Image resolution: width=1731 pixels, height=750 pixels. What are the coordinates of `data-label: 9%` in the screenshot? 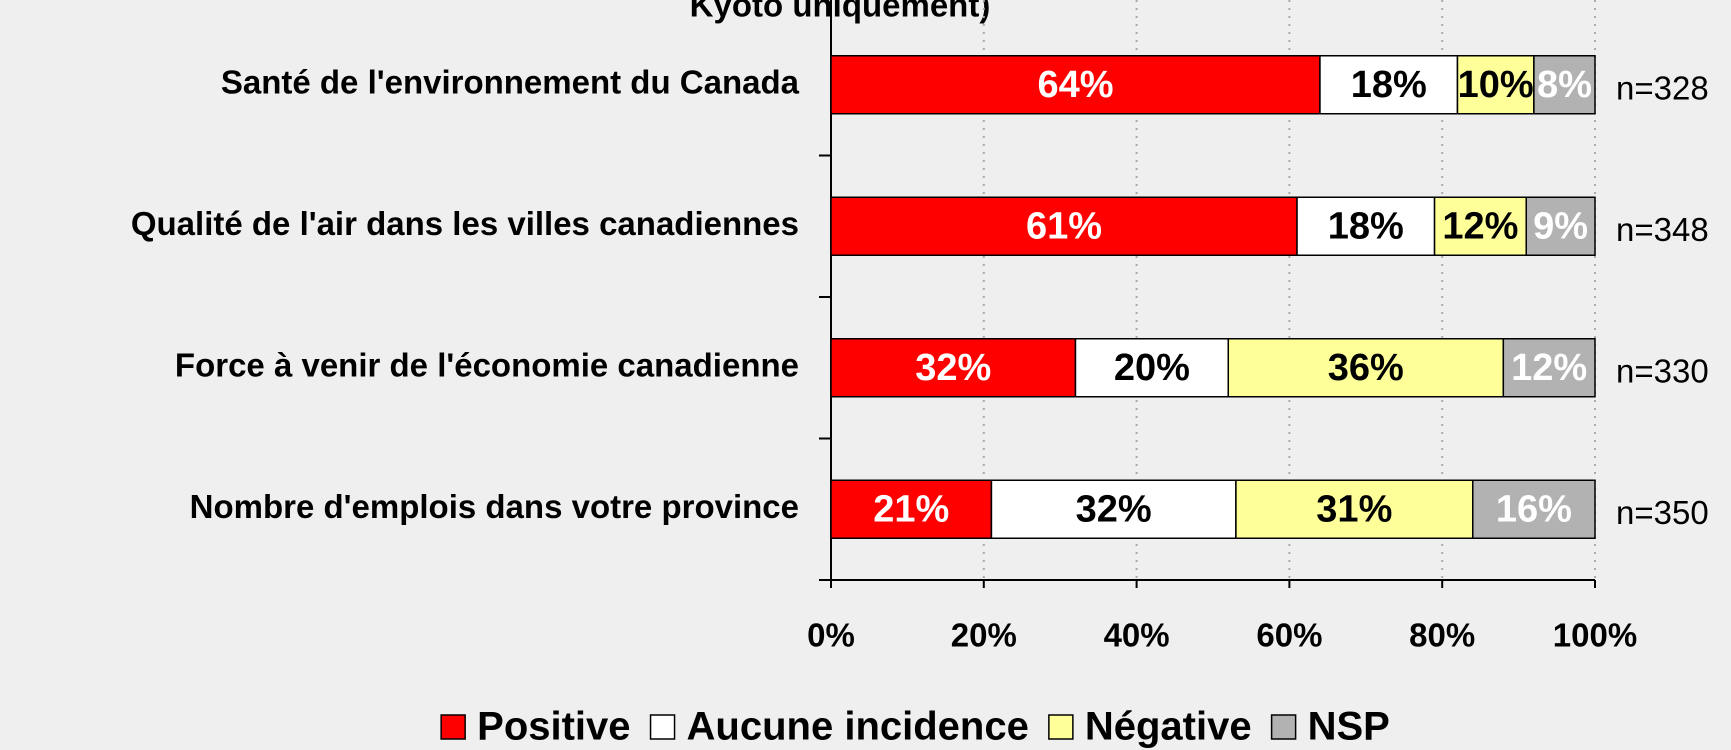 It's located at (1560, 226).